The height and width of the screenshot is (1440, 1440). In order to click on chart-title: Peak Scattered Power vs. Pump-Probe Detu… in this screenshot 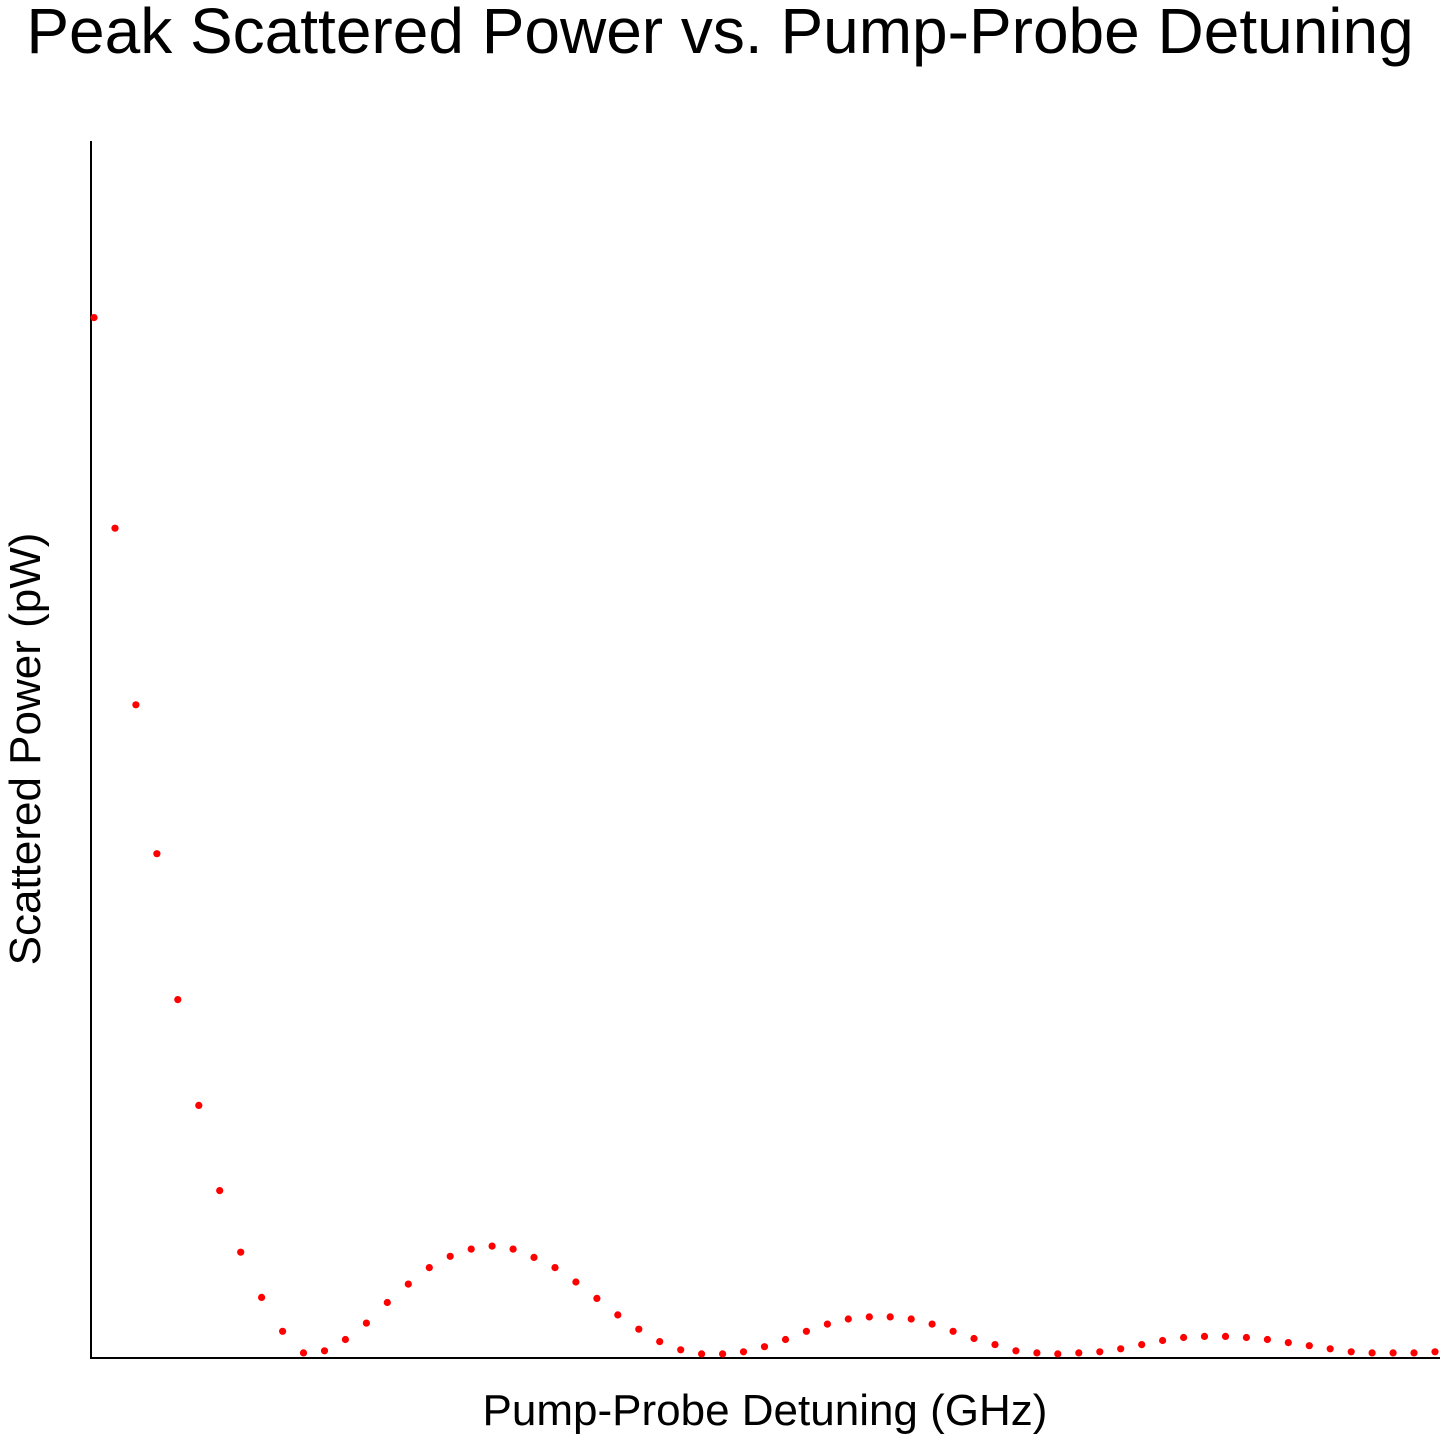, I will do `click(719, 33)`.